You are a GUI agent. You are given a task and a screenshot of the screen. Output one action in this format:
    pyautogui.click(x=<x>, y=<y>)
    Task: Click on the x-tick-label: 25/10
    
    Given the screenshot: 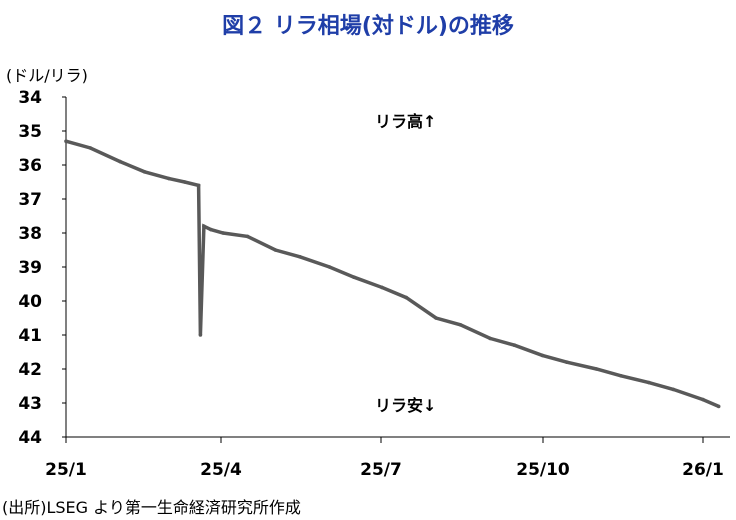 What is the action you would take?
    pyautogui.click(x=543, y=470)
    